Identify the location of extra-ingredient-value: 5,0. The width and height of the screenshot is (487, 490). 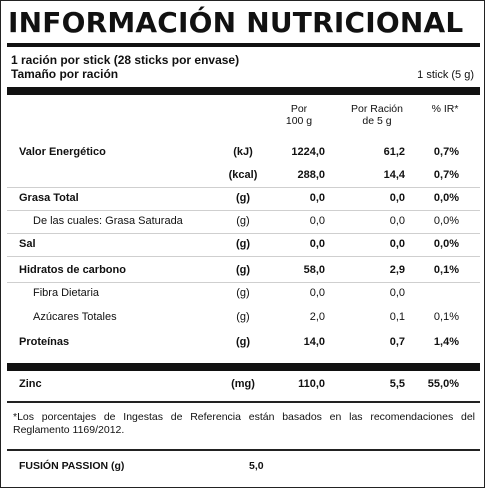
(256, 466).